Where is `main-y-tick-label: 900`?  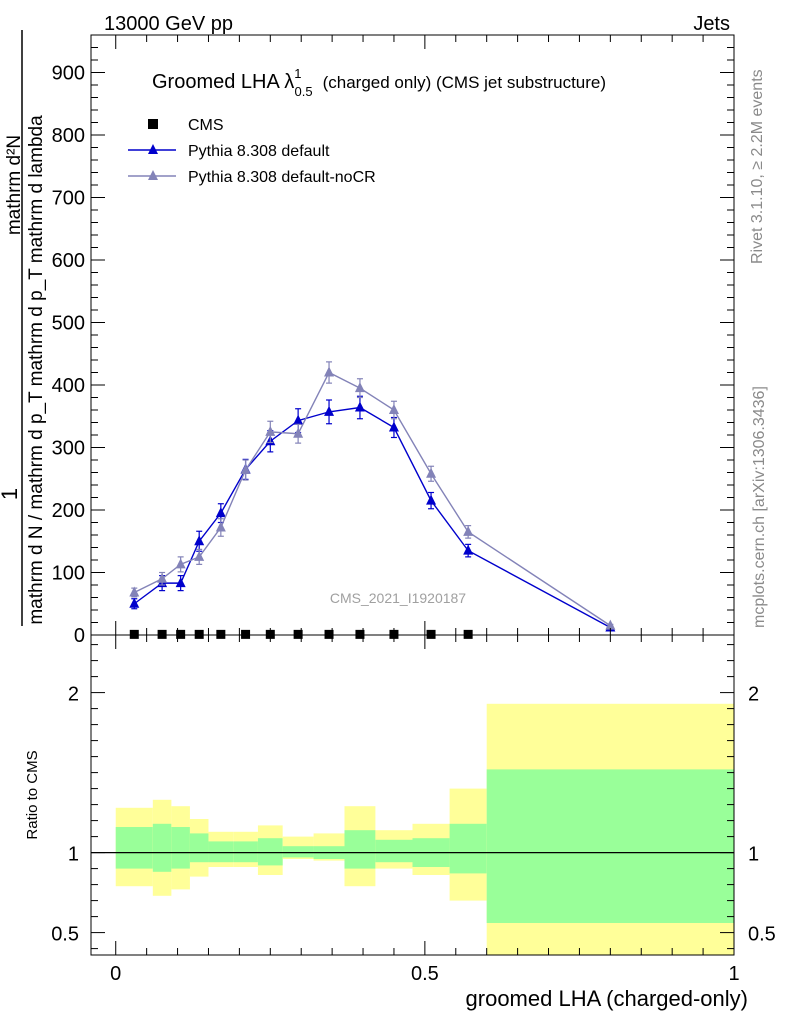
main-y-tick-label: 900 is located at coordinates (68, 74).